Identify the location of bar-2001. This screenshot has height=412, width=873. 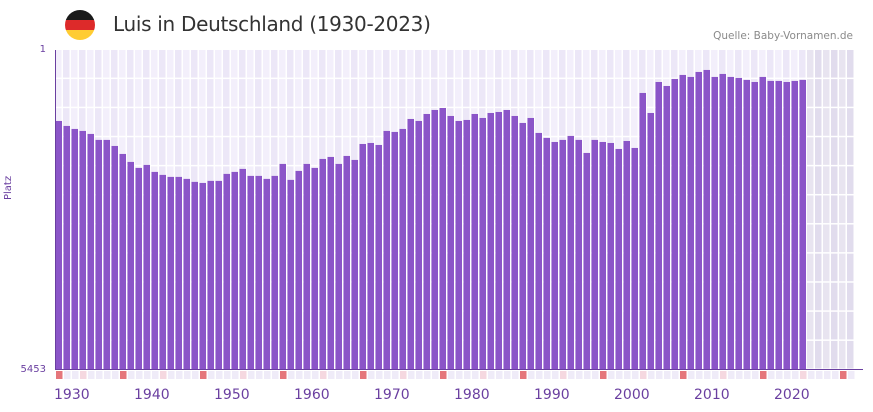
(627, 255).